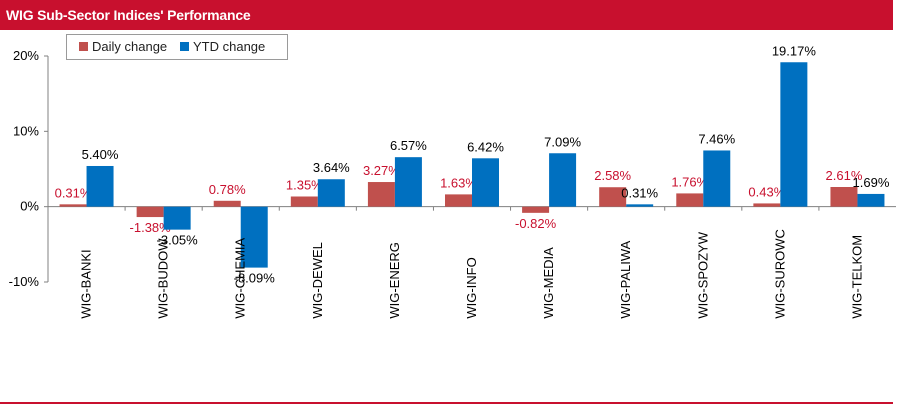  I want to click on data-label-daily: -0.82%, so click(536, 223).